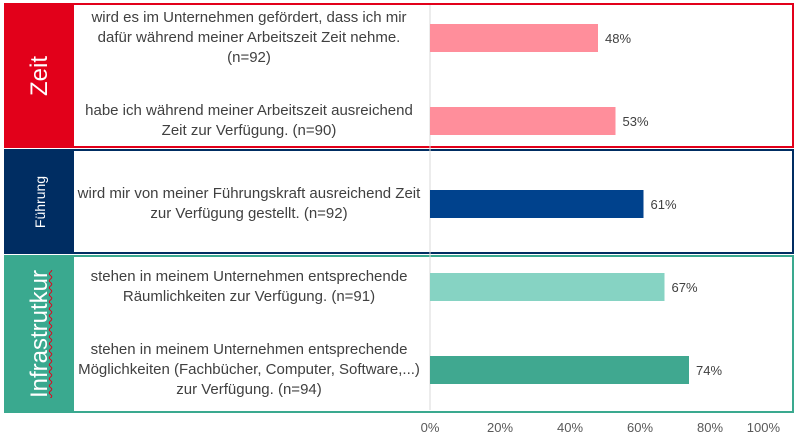  What do you see at coordinates (570, 427) in the screenshot?
I see `x-tick-label: 40%` at bounding box center [570, 427].